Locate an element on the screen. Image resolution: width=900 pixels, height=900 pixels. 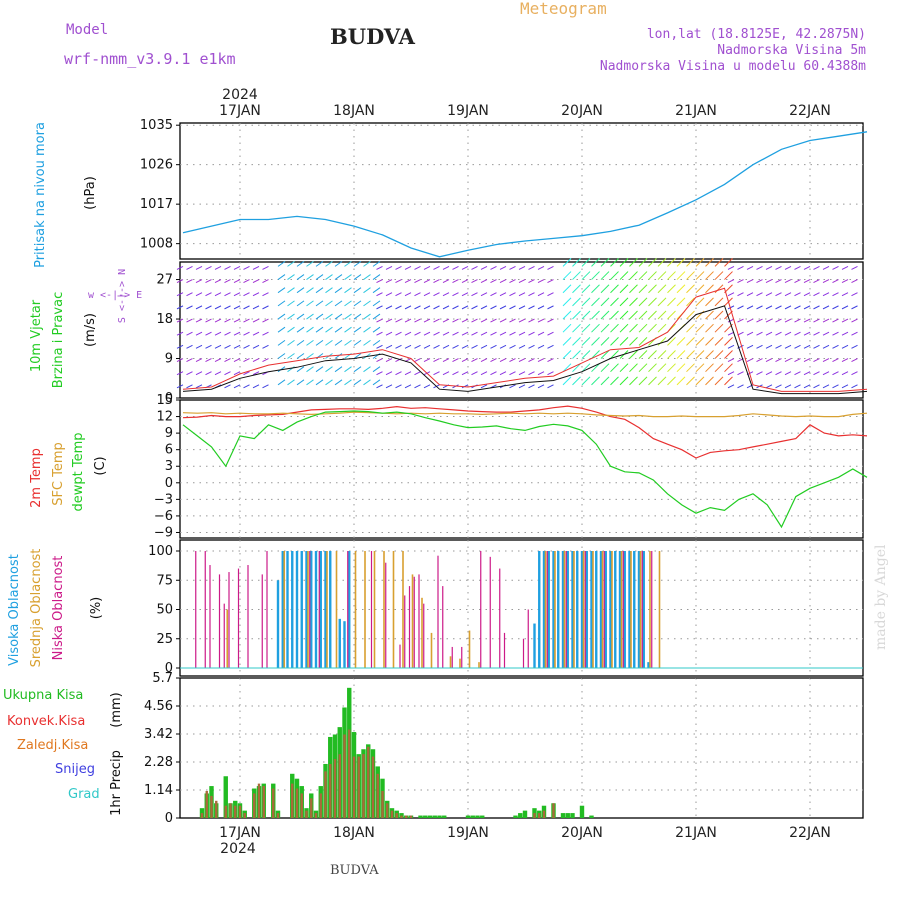
clouds-unit: (%) is located at coordinates (96, 608).